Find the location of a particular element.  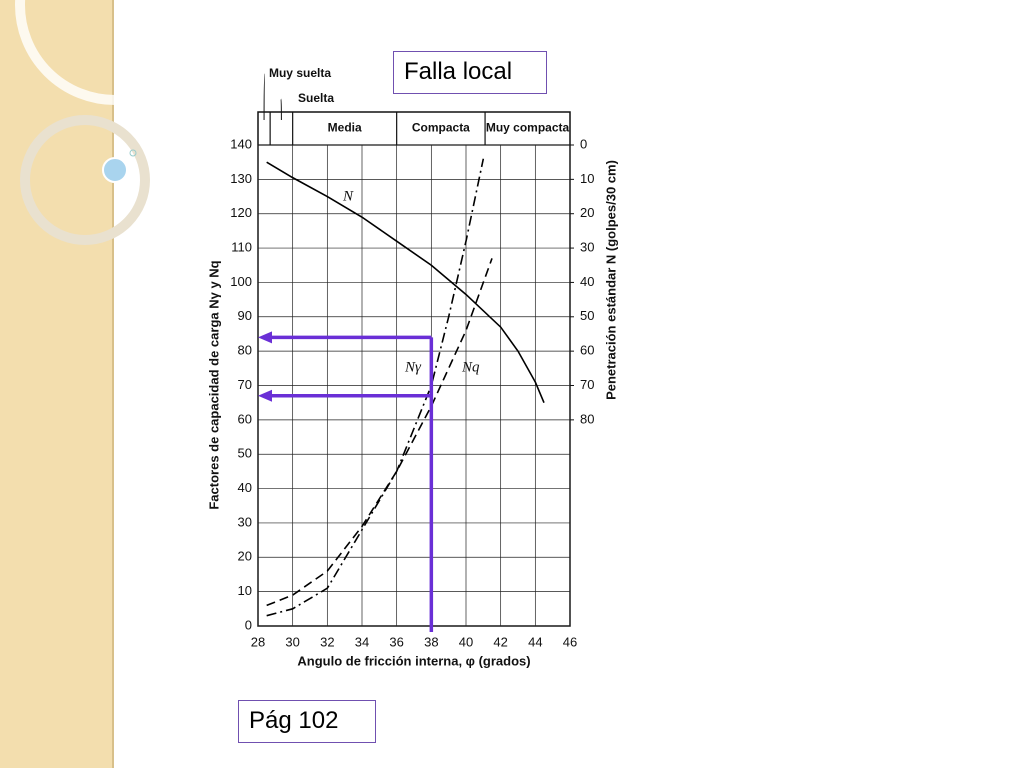

y2-tick-label: 60 is located at coordinates (587, 350).